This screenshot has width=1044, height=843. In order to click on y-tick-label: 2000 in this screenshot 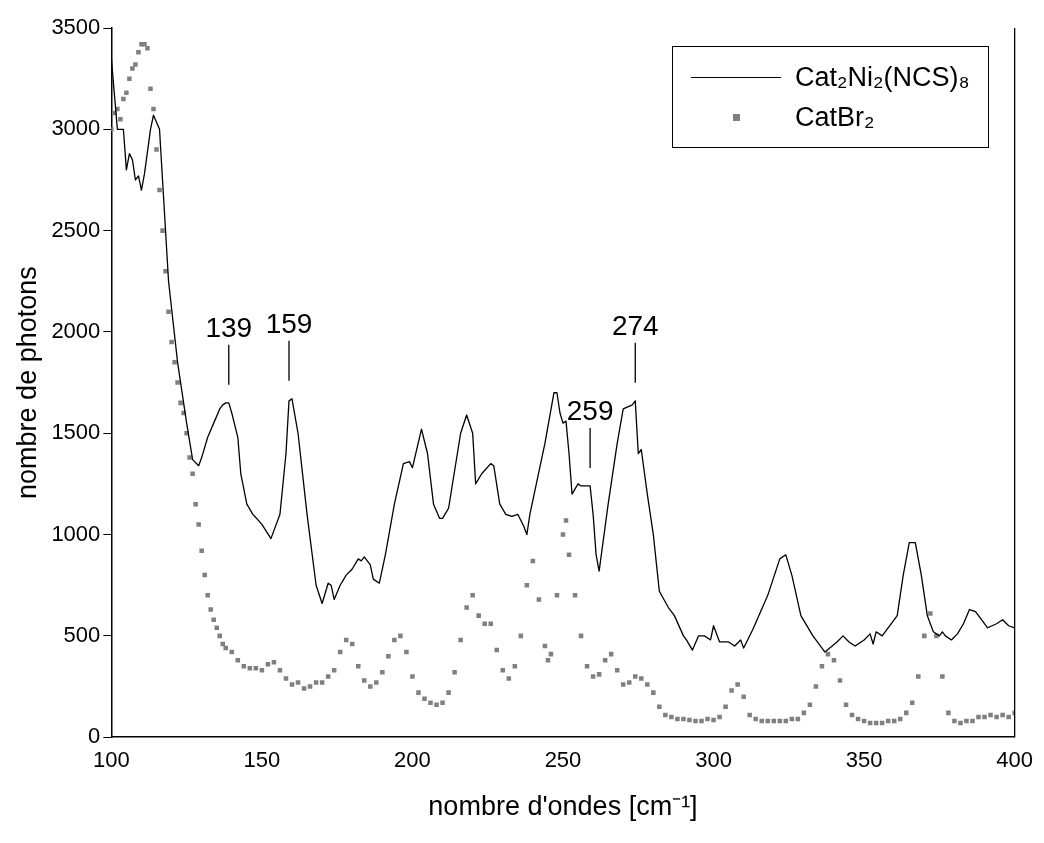, I will do `click(76, 331)`.